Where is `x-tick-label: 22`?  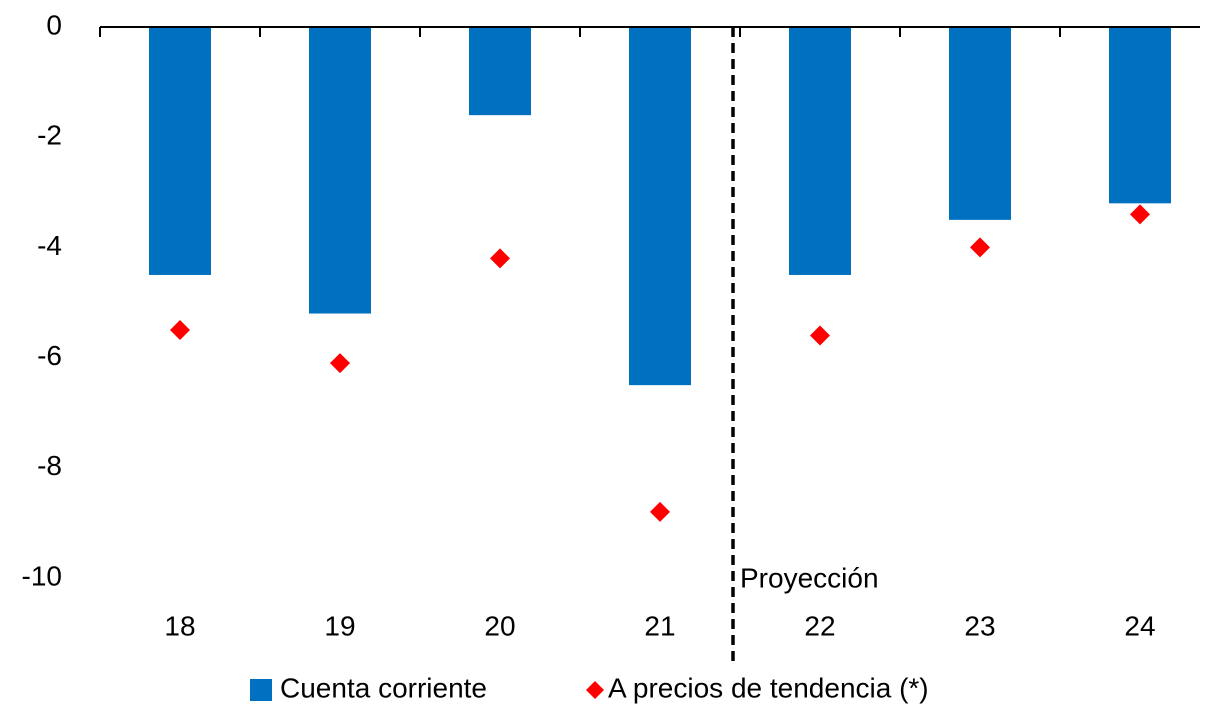
x-tick-label: 22 is located at coordinates (819, 625).